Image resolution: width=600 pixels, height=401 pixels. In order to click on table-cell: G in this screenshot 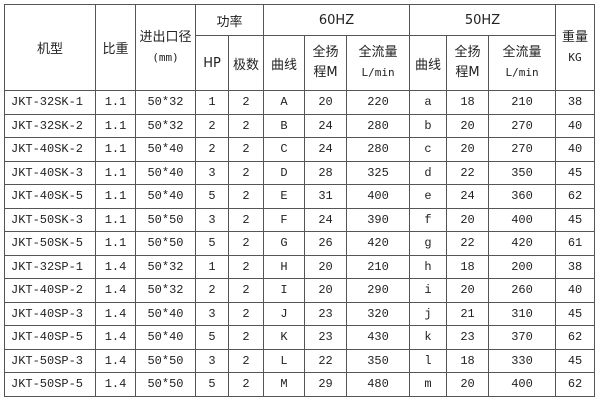, I will do `click(284, 243)`.